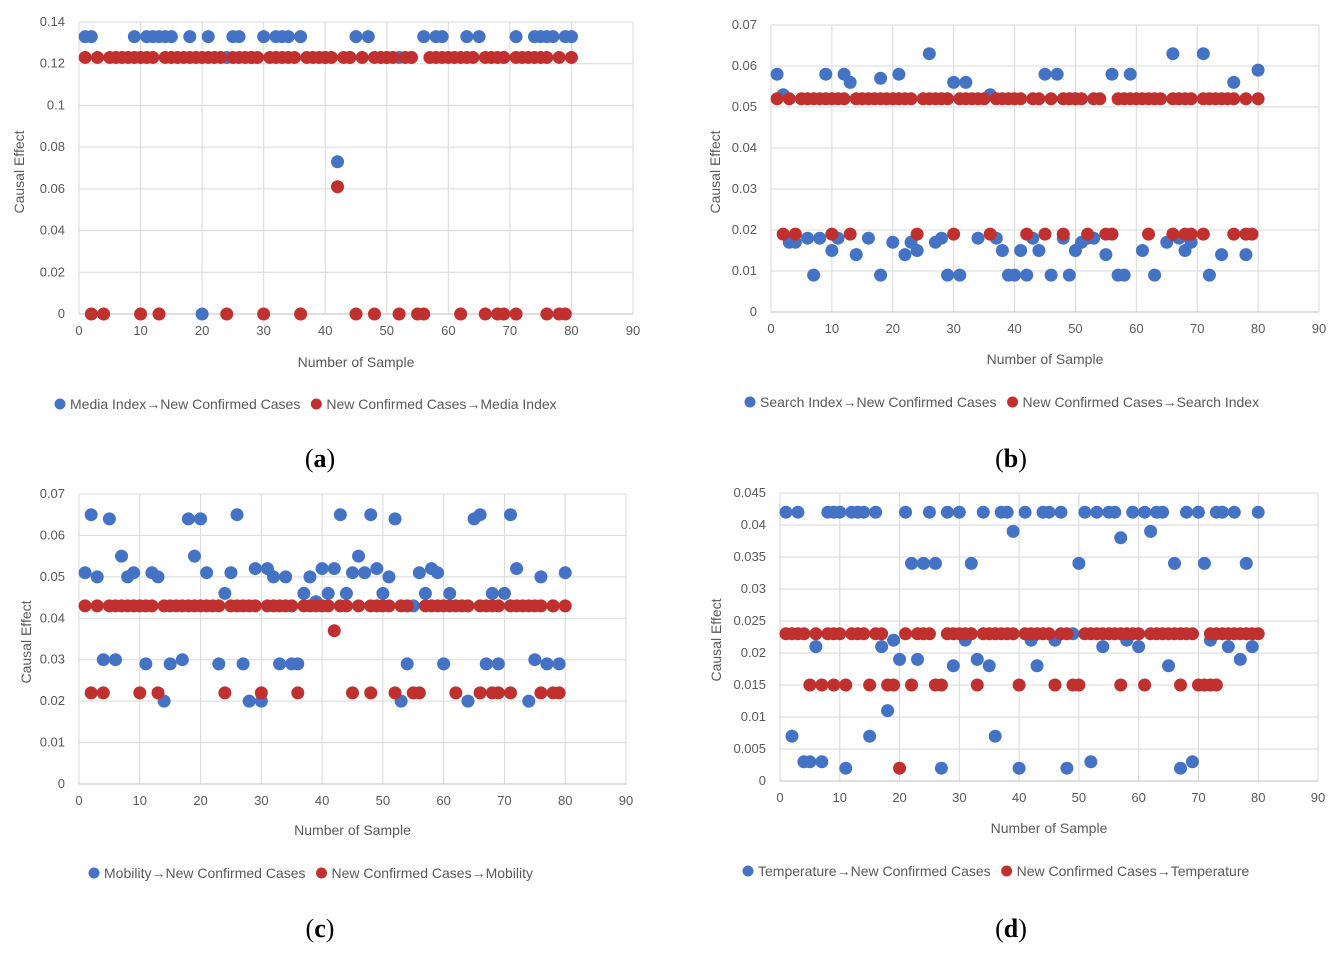 The width and height of the screenshot is (1344, 953). What do you see at coordinates (633, 330) in the screenshot?
I see `x-tick-label: 90` at bounding box center [633, 330].